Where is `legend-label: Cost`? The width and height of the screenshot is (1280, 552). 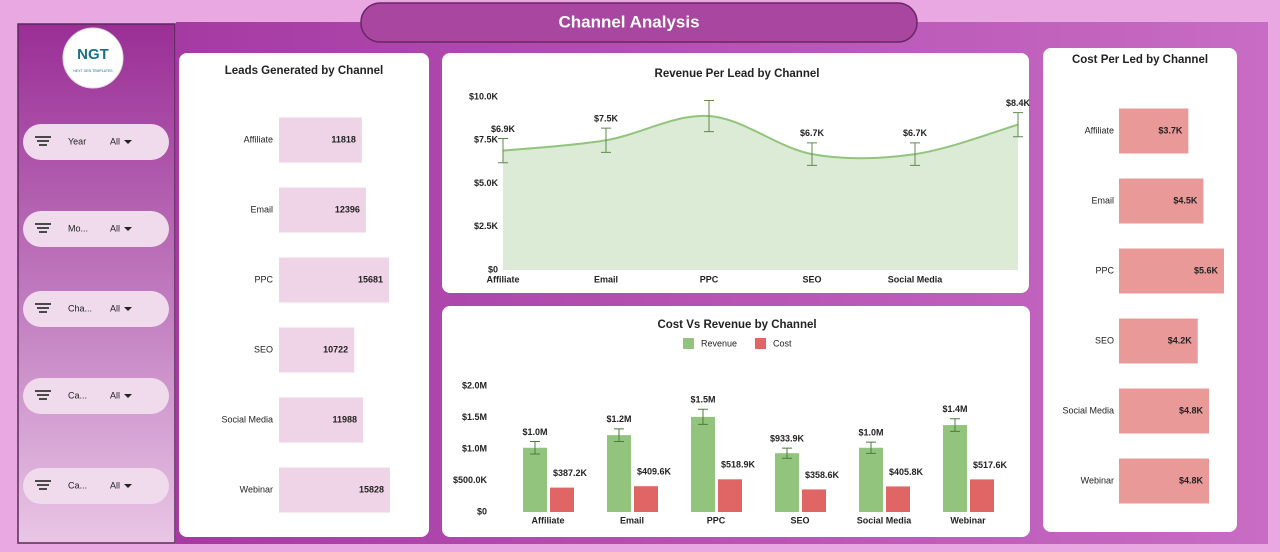
legend-label: Cost is located at coordinates (782, 343).